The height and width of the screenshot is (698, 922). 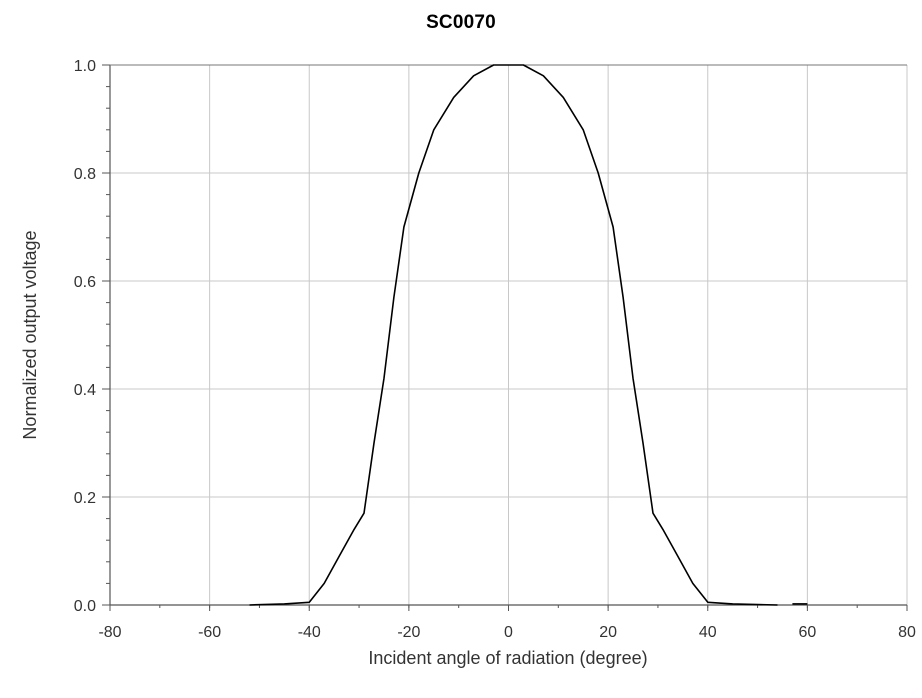 What do you see at coordinates (85, 282) in the screenshot?
I see `y-tick-label: 0.6` at bounding box center [85, 282].